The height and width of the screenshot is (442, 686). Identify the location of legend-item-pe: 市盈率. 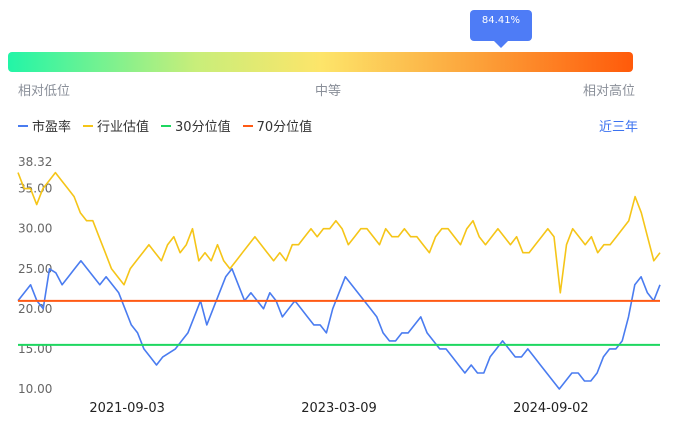
(44, 125).